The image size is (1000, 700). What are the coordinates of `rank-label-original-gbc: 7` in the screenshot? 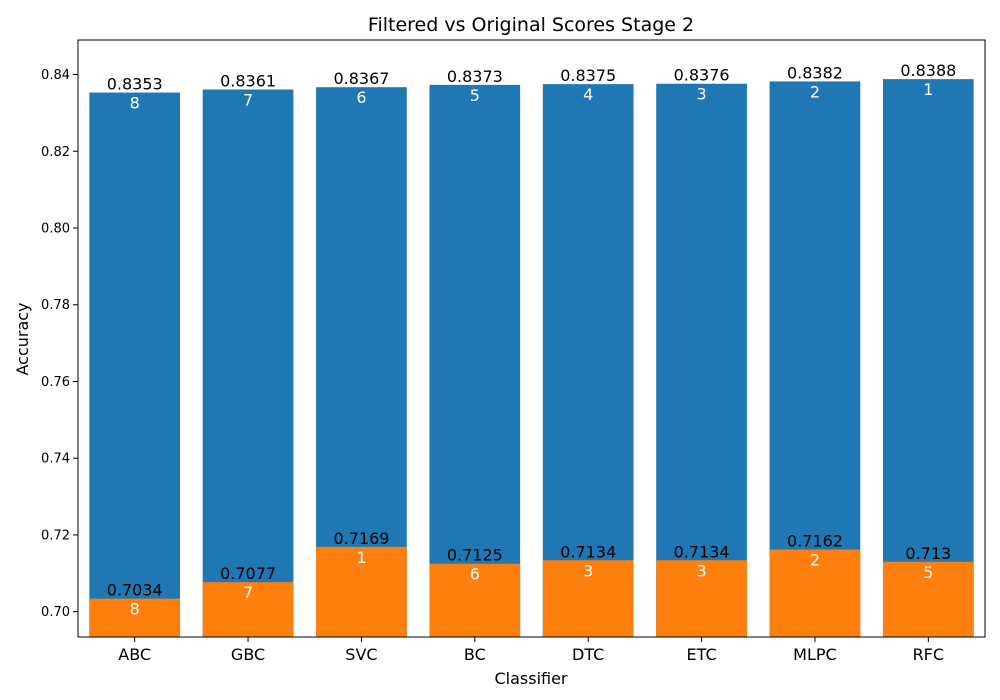 It's located at (248, 99).